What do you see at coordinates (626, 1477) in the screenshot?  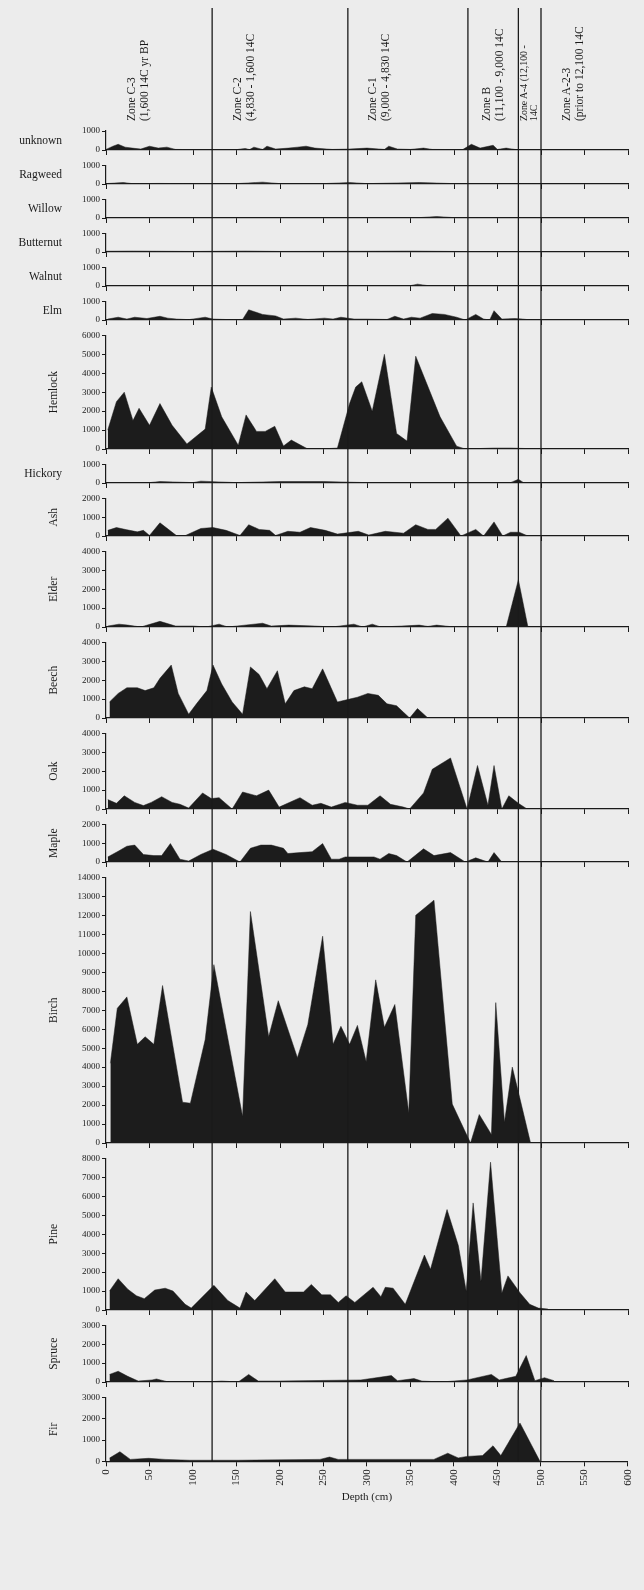 I see `x-tick-label: 600` at bounding box center [626, 1477].